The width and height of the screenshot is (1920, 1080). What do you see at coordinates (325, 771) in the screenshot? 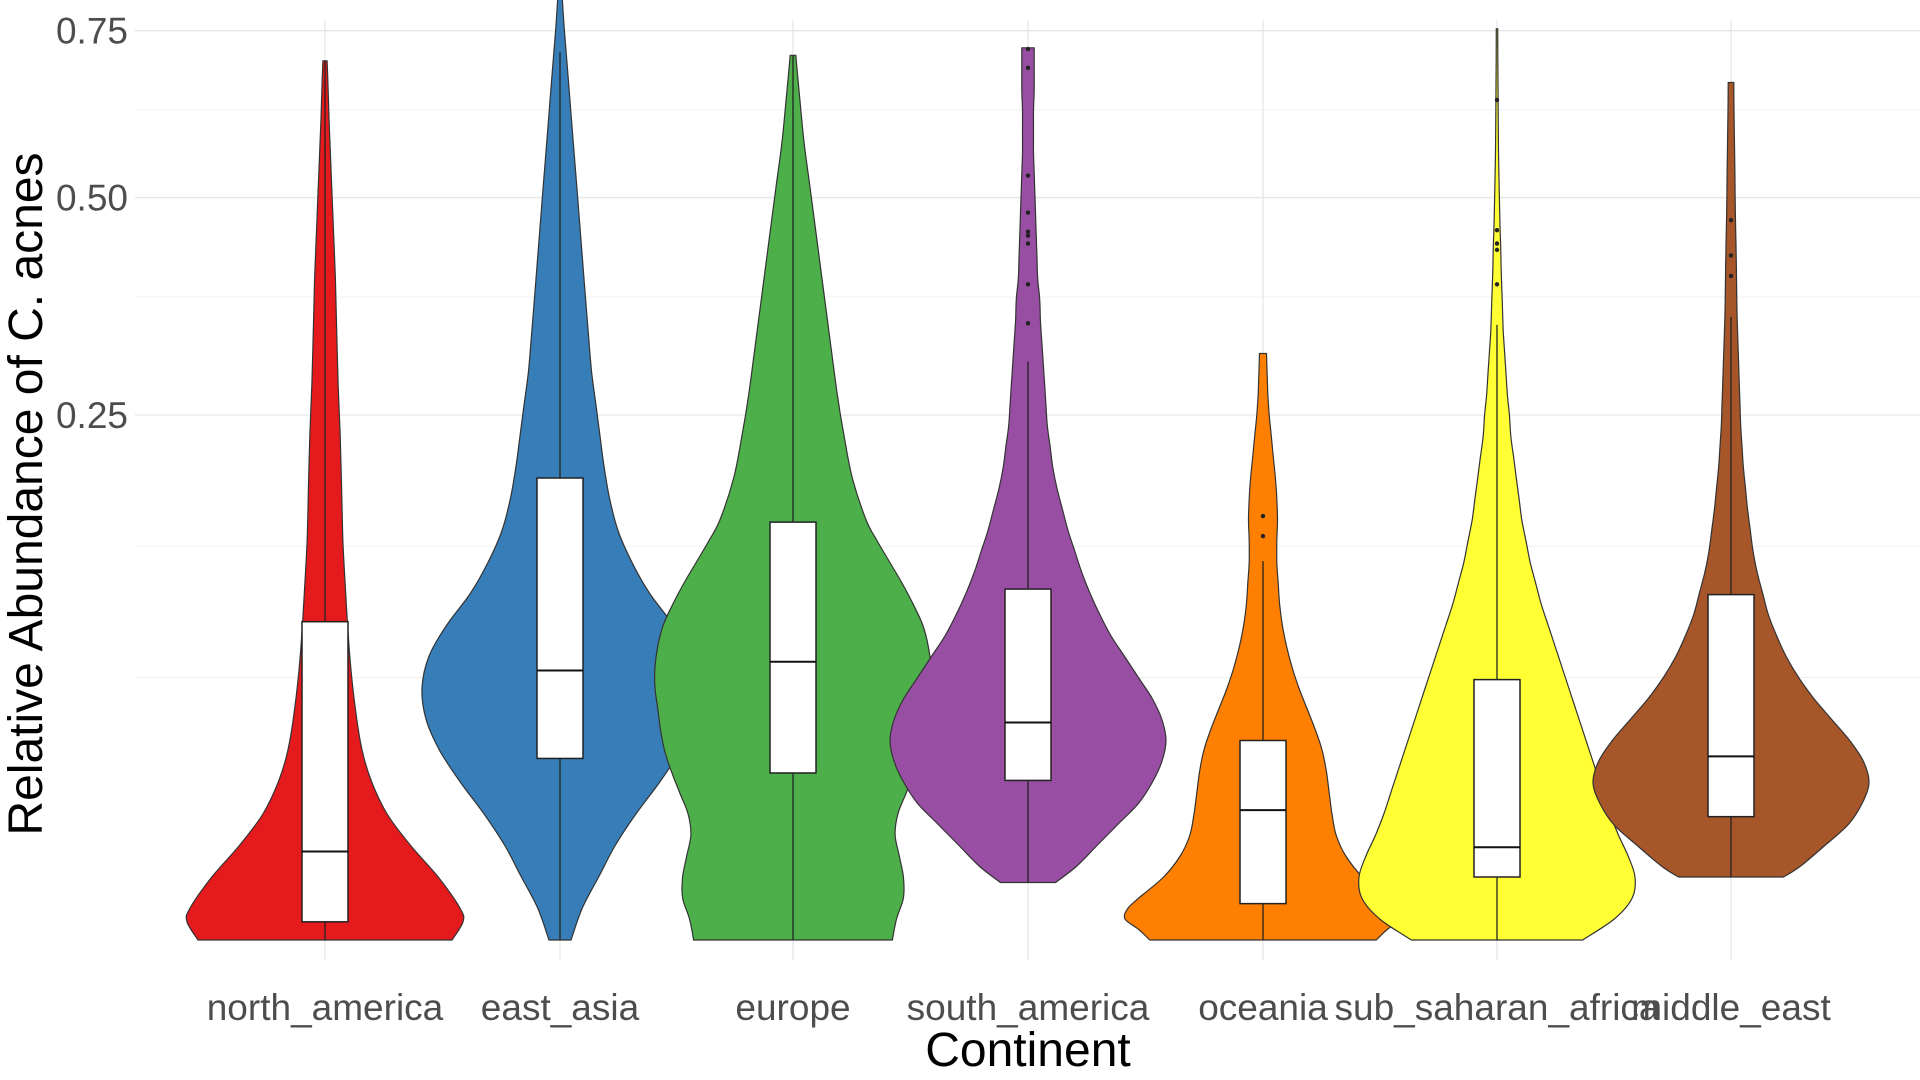
I see `box-north-america` at bounding box center [325, 771].